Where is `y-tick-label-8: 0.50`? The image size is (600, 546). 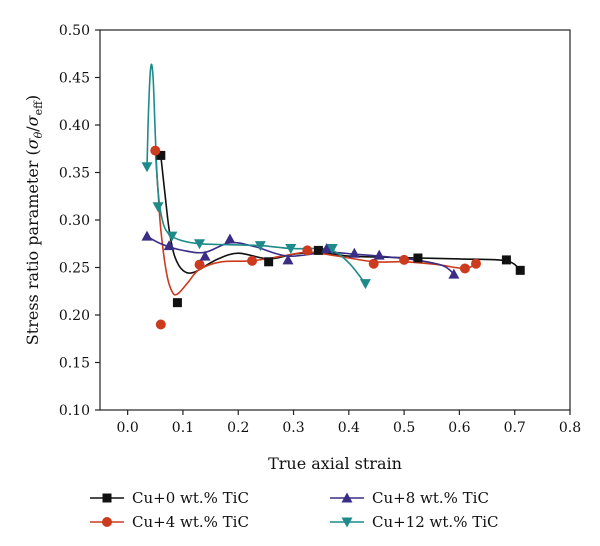
y-tick-label-8: 0.50 is located at coordinates (74, 31).